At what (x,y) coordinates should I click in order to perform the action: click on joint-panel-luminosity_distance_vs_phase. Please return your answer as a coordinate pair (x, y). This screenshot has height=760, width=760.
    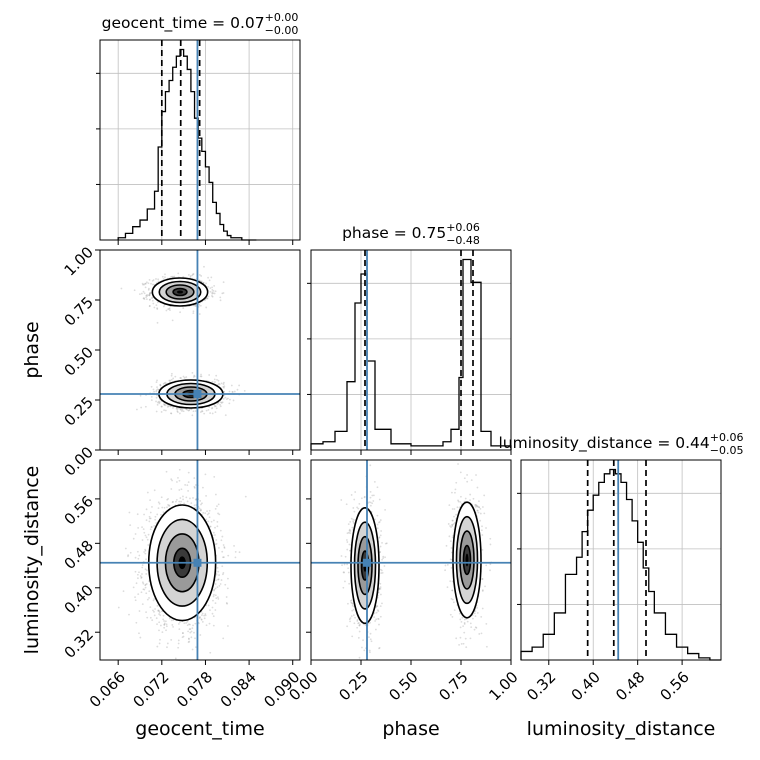
    Looking at the image, I should click on (411, 560).